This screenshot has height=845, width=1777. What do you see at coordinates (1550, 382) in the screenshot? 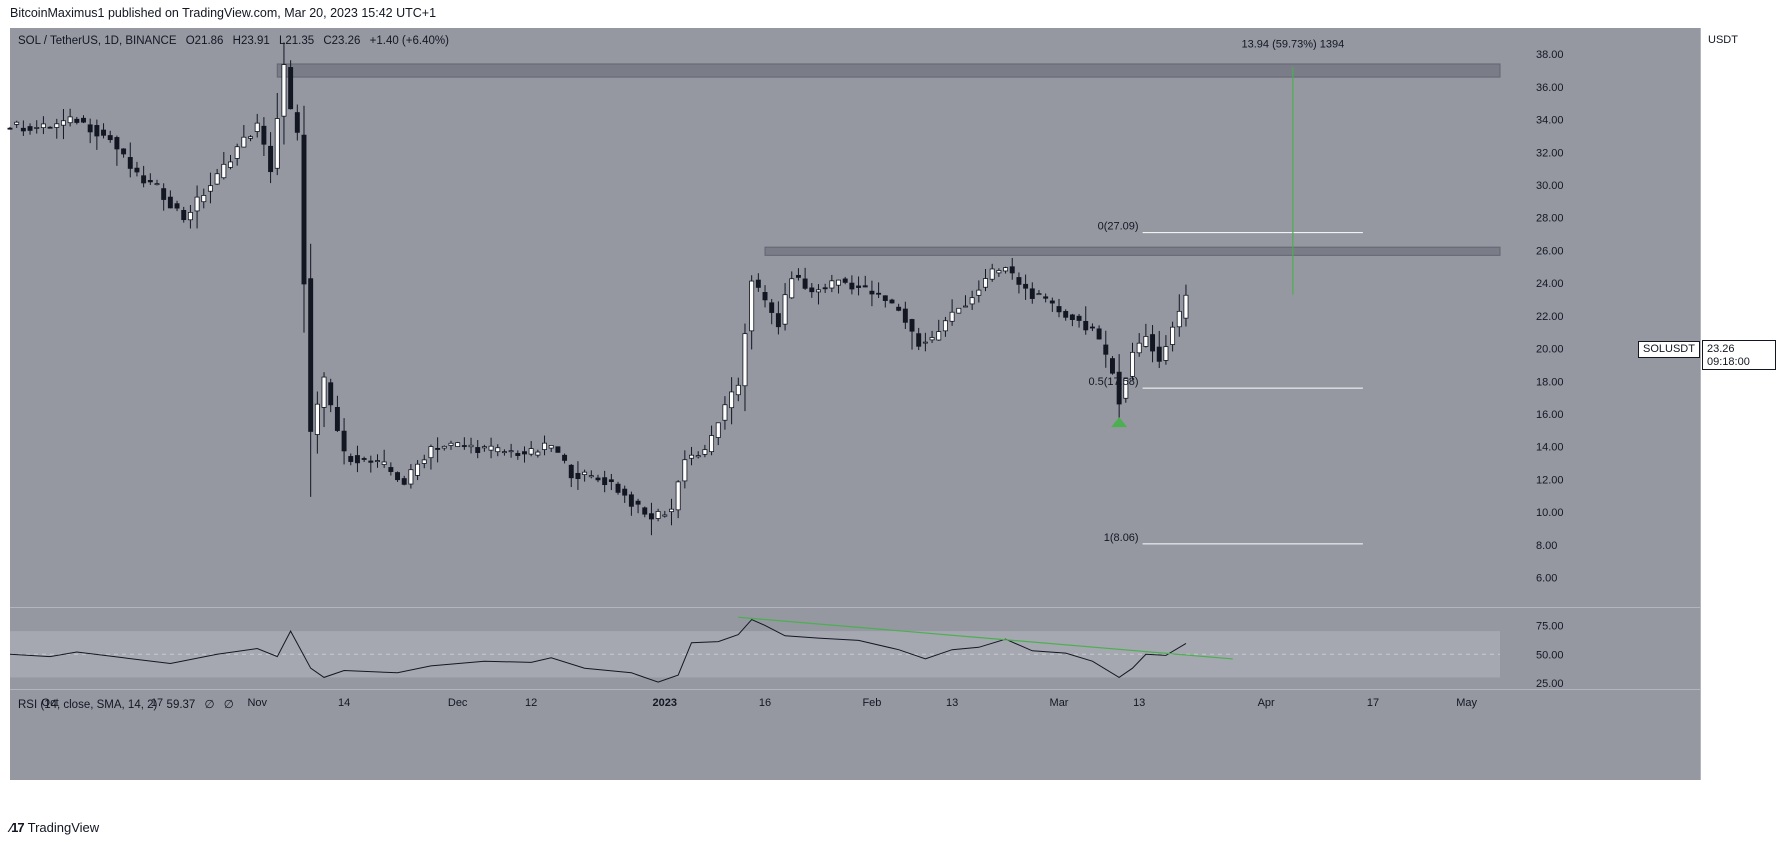
I see `price-axis-label: 18.00` at bounding box center [1550, 382].